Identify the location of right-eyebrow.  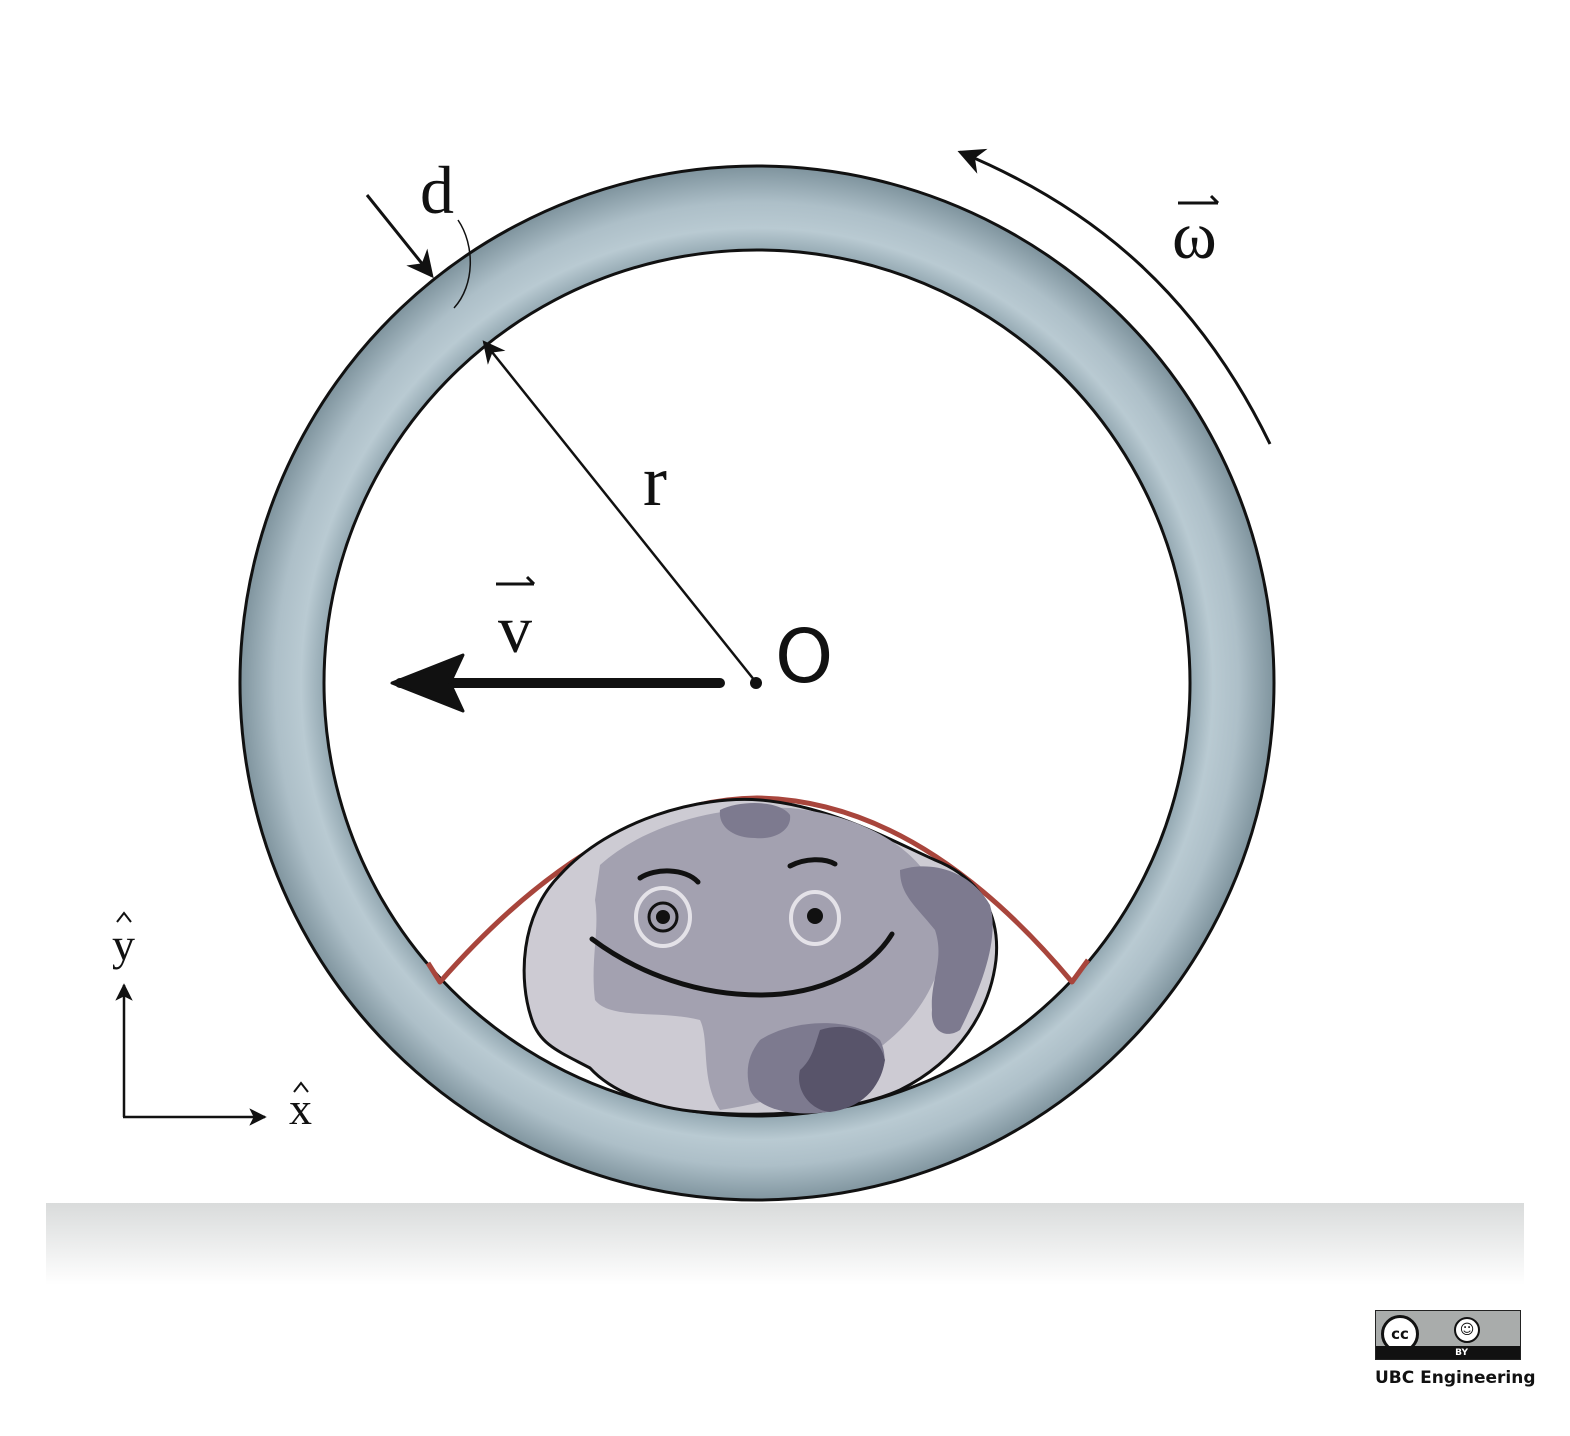
(812, 863).